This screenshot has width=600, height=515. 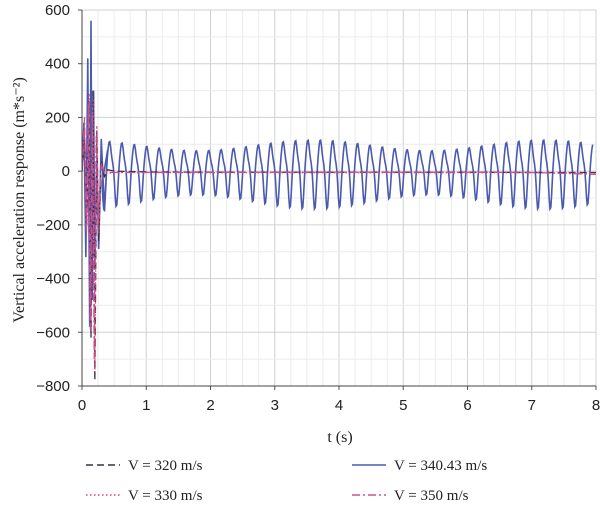 I want to click on y-tick-label: −400, so click(x=53, y=279).